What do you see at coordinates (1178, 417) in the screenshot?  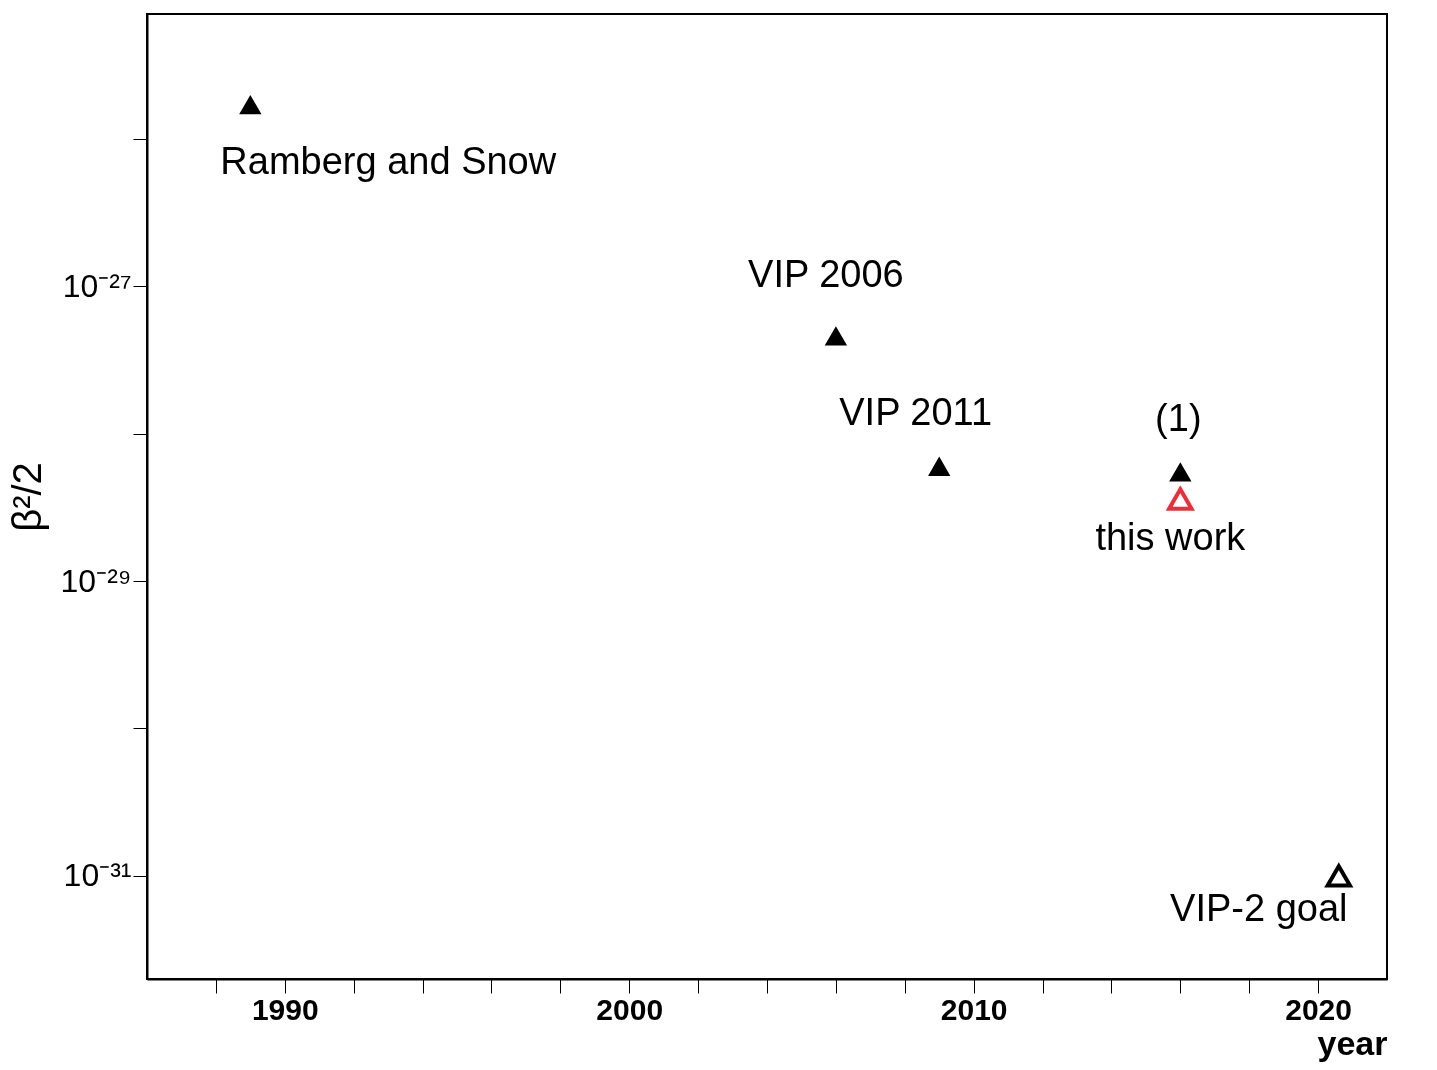 I see `series-label: (1)` at bounding box center [1178, 417].